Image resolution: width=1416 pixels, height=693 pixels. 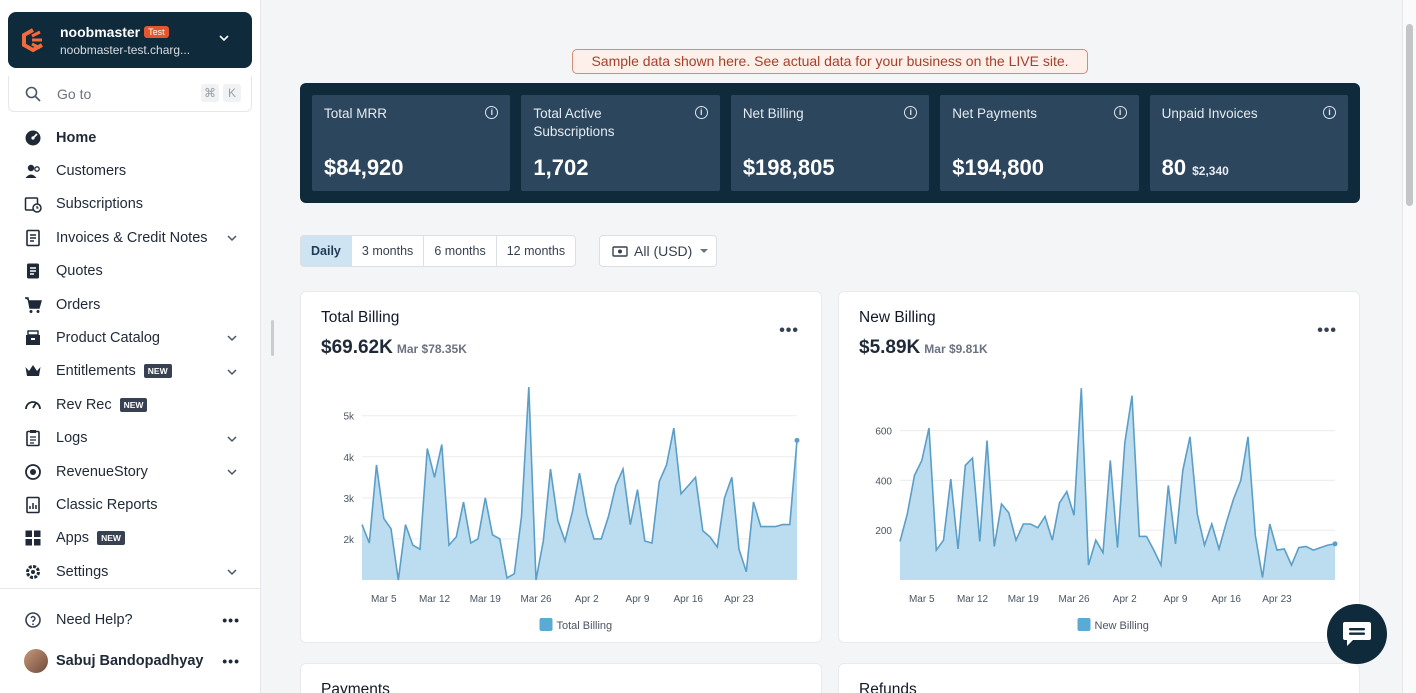 What do you see at coordinates (33, 338) in the screenshot?
I see `box-icon` at bounding box center [33, 338].